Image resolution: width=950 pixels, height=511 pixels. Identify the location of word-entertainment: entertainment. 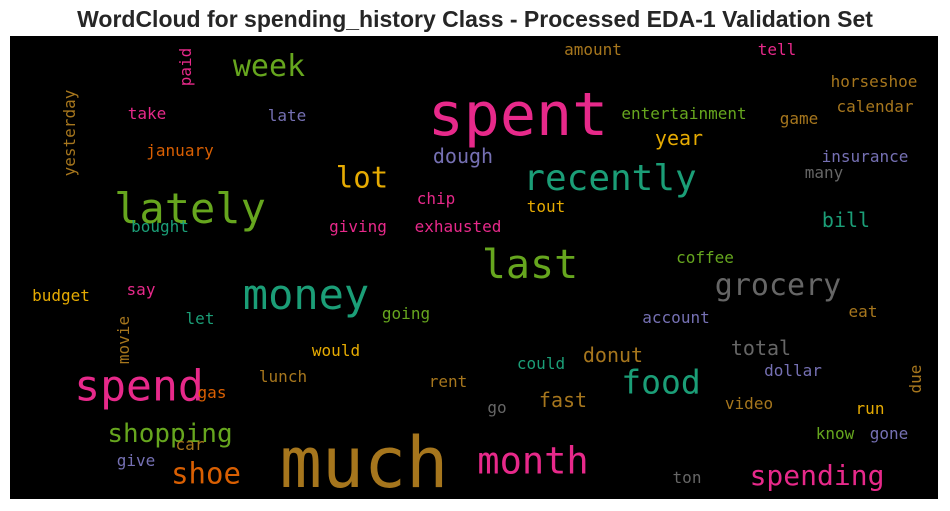
(684, 113).